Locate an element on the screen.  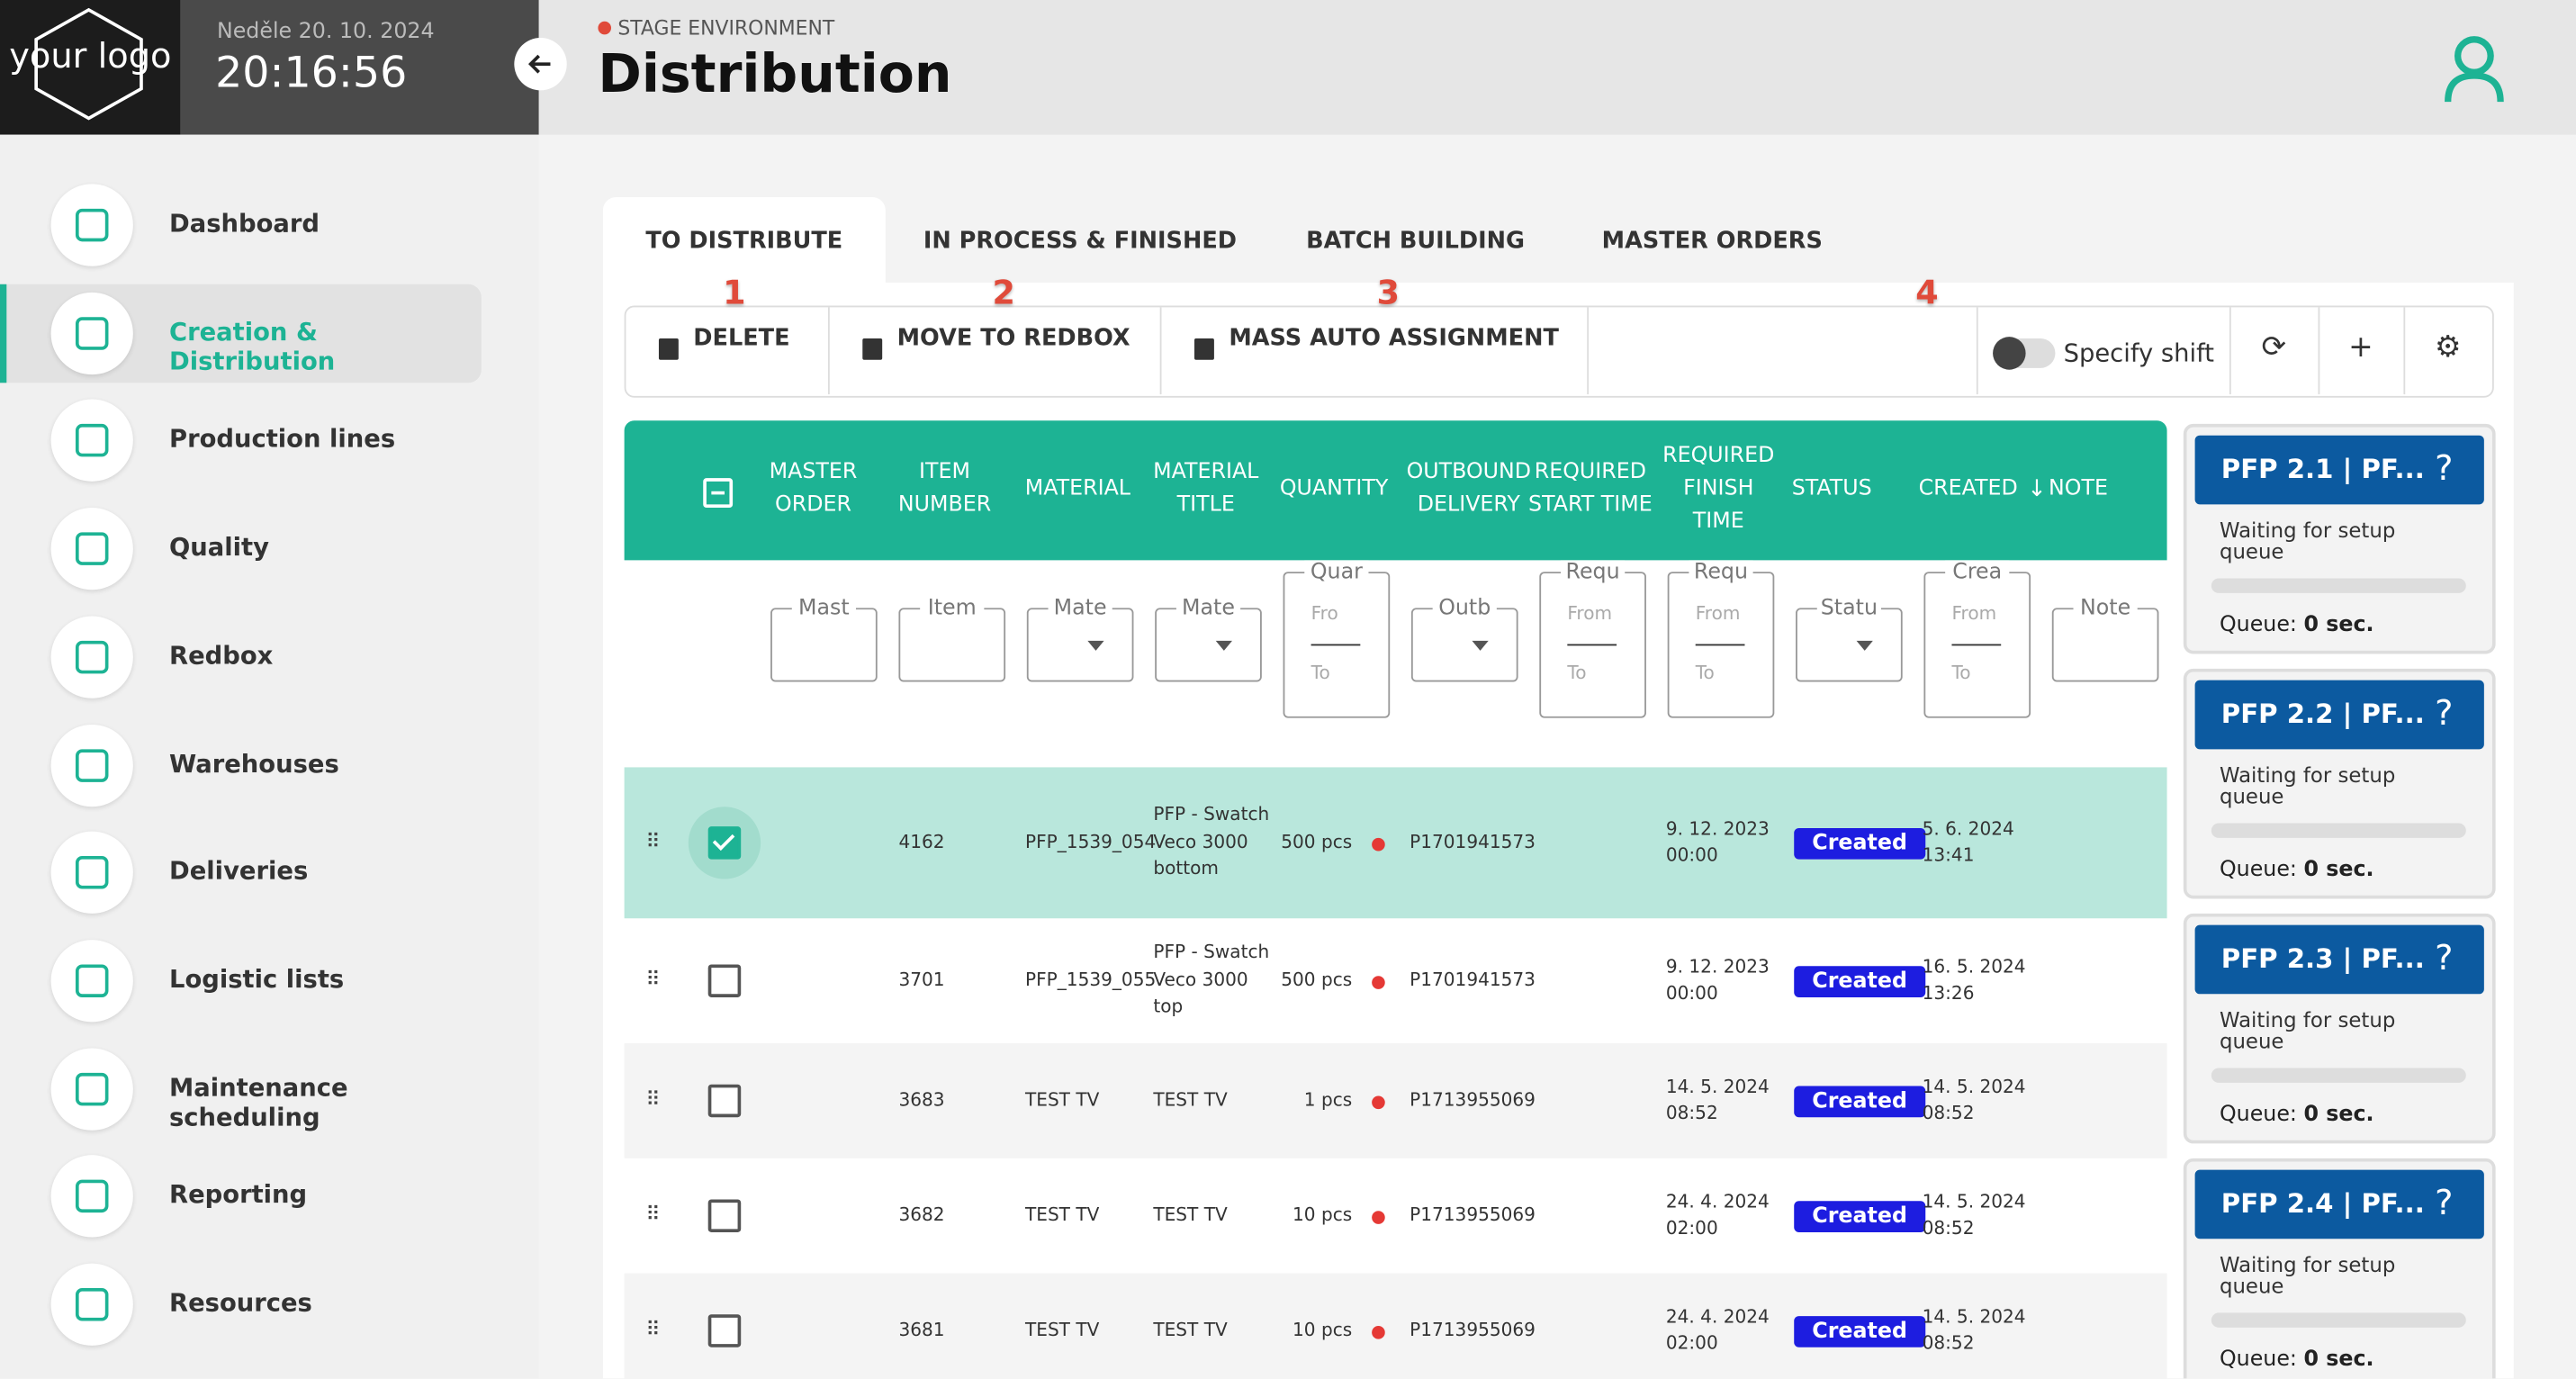
tab: MASTER ORDERS is located at coordinates (1712, 241).